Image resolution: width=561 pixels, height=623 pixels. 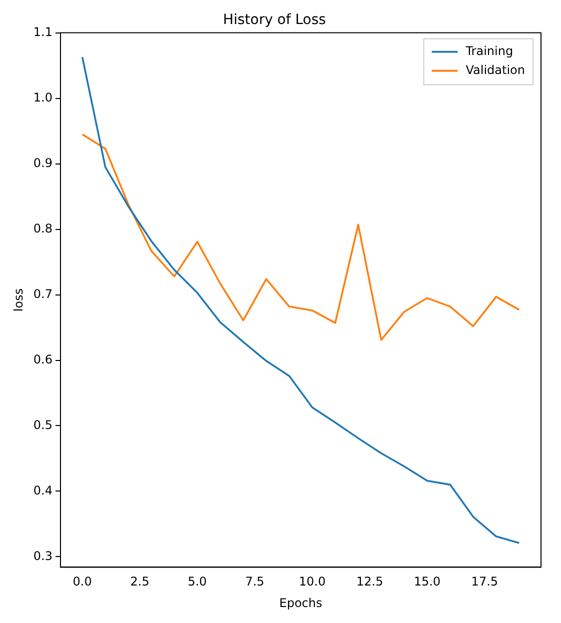 What do you see at coordinates (254, 581) in the screenshot?
I see `x-tick-label: 7.5` at bounding box center [254, 581].